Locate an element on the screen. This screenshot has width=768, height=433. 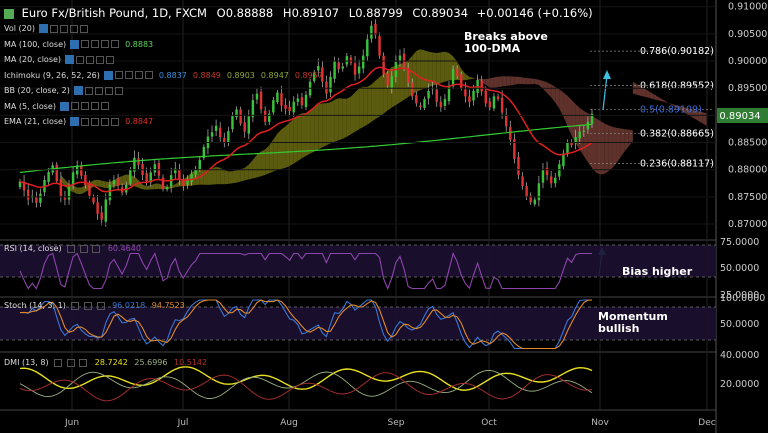
collapse-icon is located at coordinates (9, 13).